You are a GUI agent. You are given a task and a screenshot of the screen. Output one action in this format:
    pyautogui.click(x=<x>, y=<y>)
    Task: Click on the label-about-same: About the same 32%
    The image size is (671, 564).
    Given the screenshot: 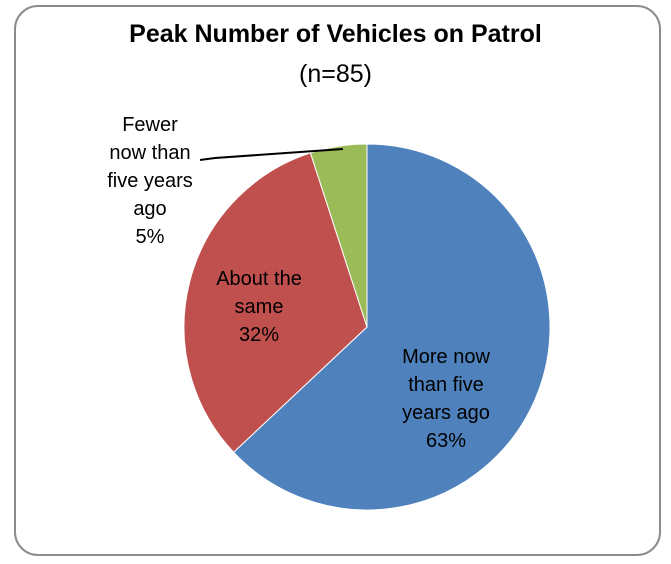 What is the action you would take?
    pyautogui.click(x=259, y=307)
    